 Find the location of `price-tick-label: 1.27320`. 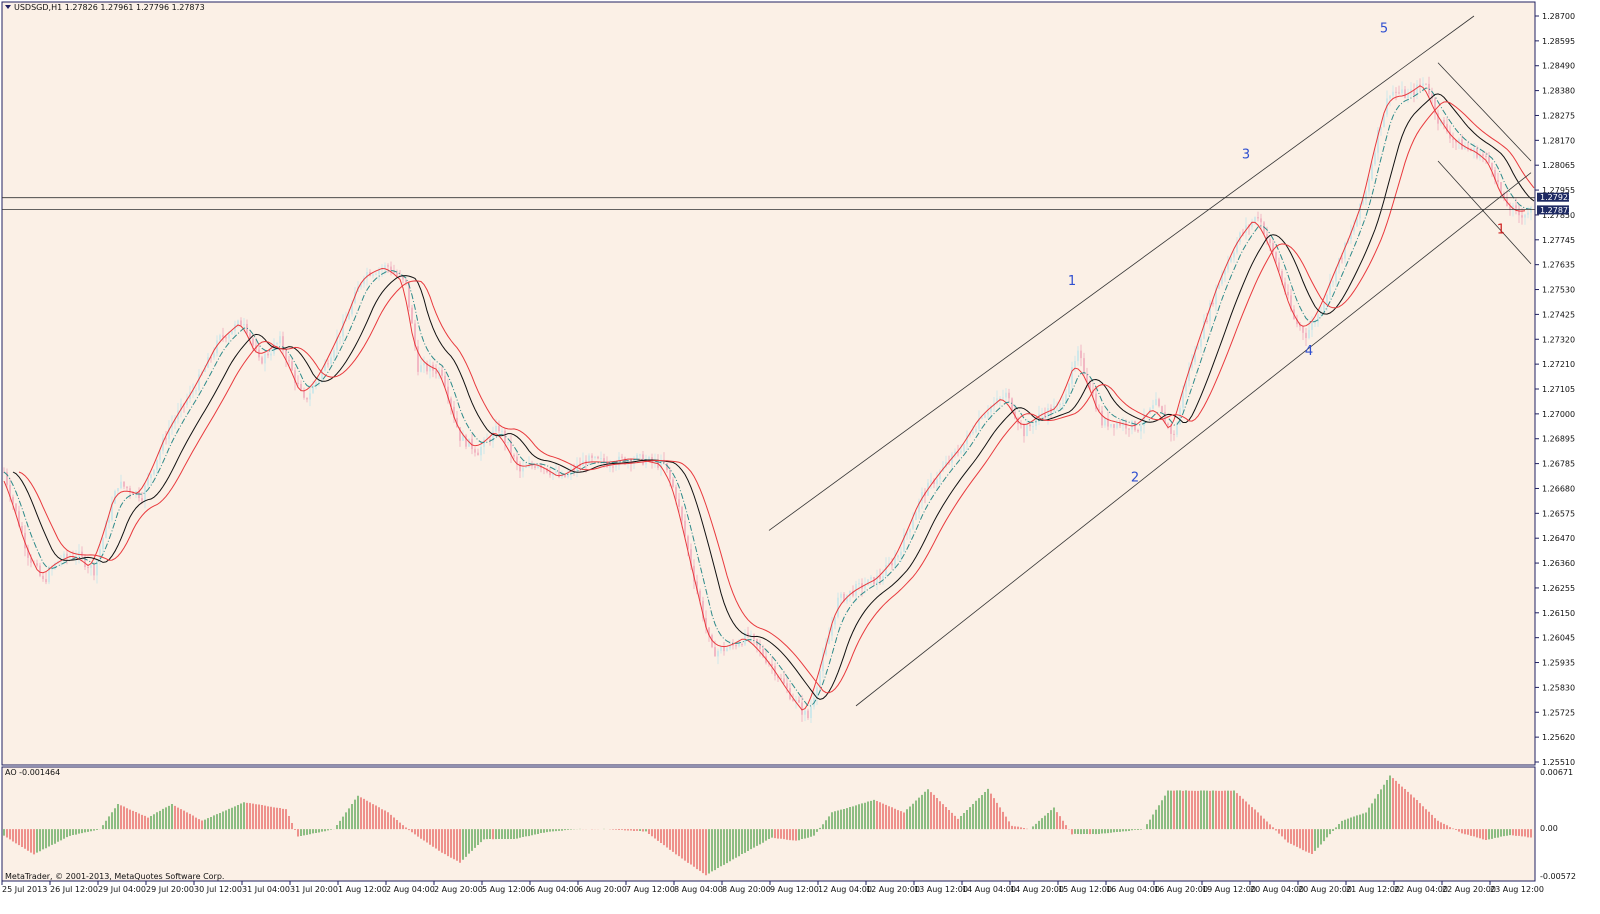

price-tick-label: 1.27320 is located at coordinates (1558, 339).